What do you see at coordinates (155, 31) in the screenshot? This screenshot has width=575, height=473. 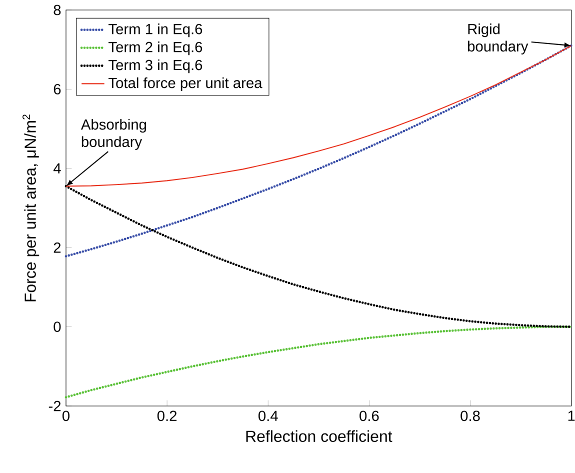 I see `legend-label: Term 1 in Eq.6` at bounding box center [155, 31].